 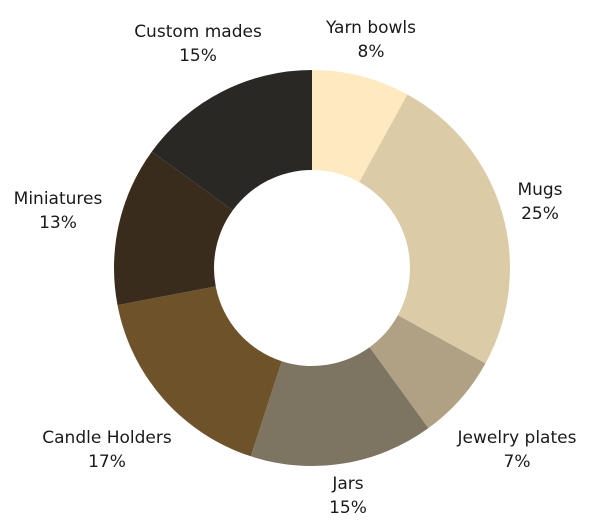 I want to click on slice-label-name: Candle Holders, so click(x=107, y=438).